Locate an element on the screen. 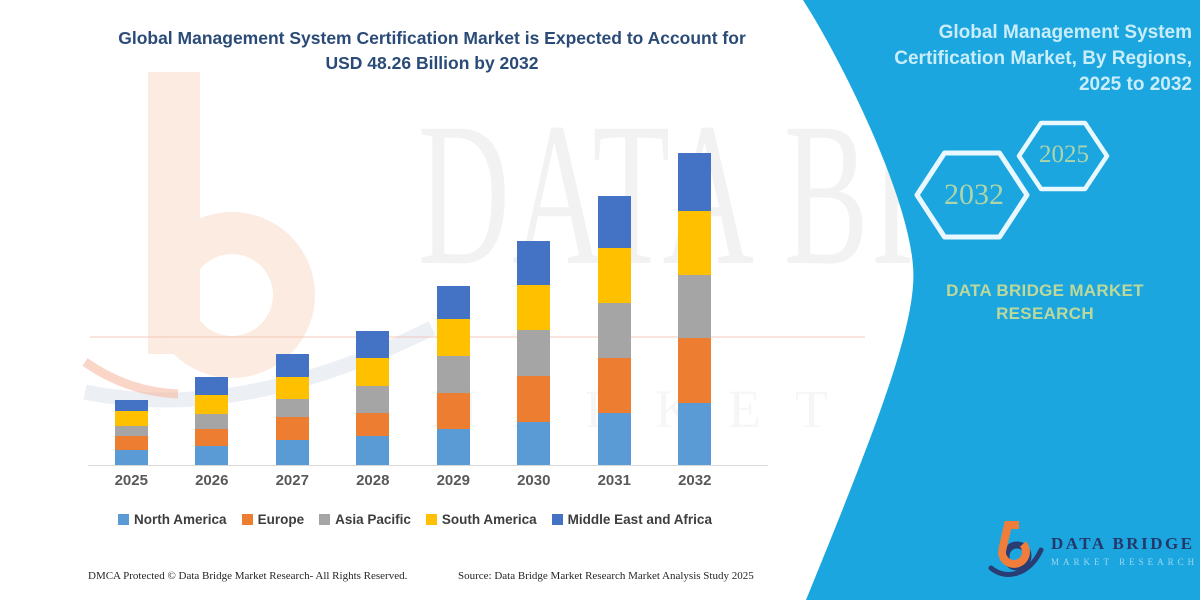 This screenshot has height=605, width=1200. legend-label: Asia Pacific is located at coordinates (373, 519).